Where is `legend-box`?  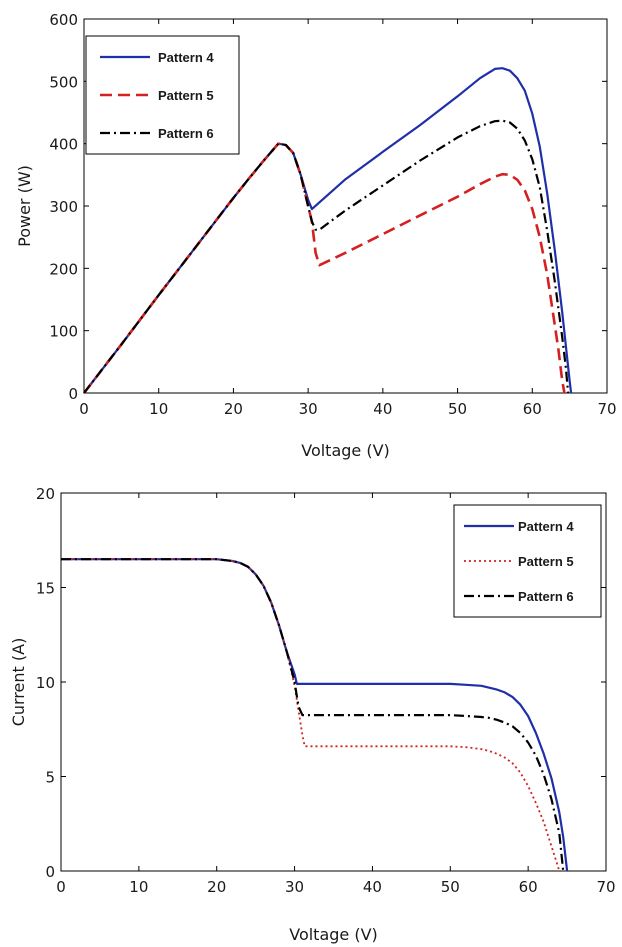
legend-box is located at coordinates (527, 561).